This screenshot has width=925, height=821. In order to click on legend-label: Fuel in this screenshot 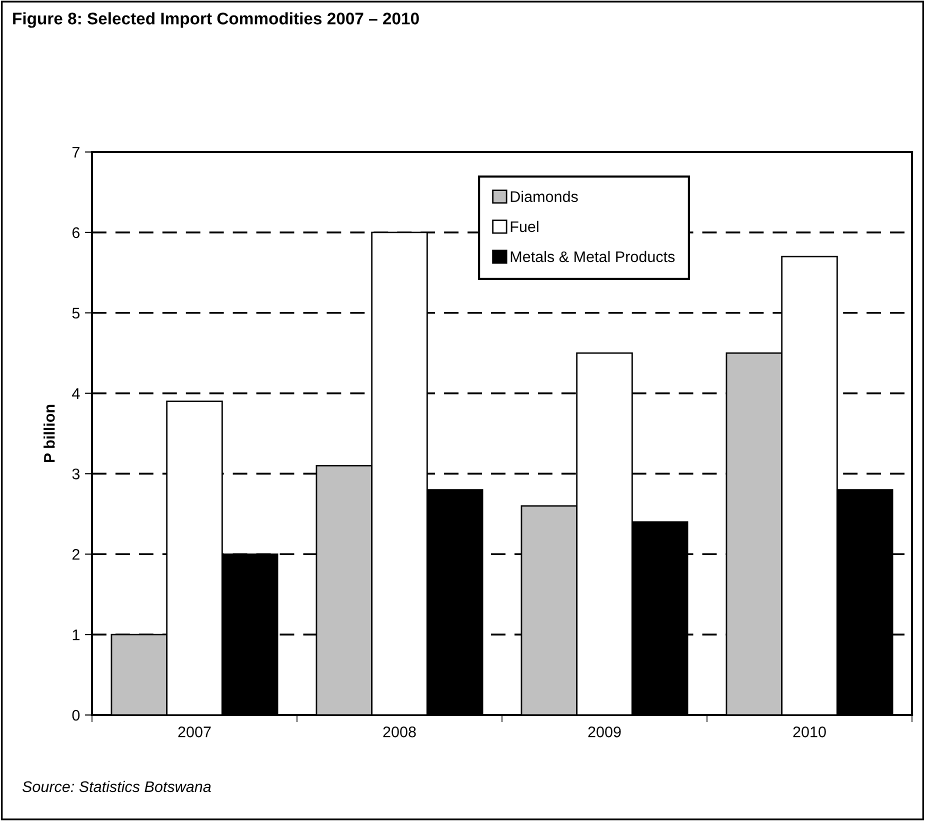, I will do `click(524, 226)`.